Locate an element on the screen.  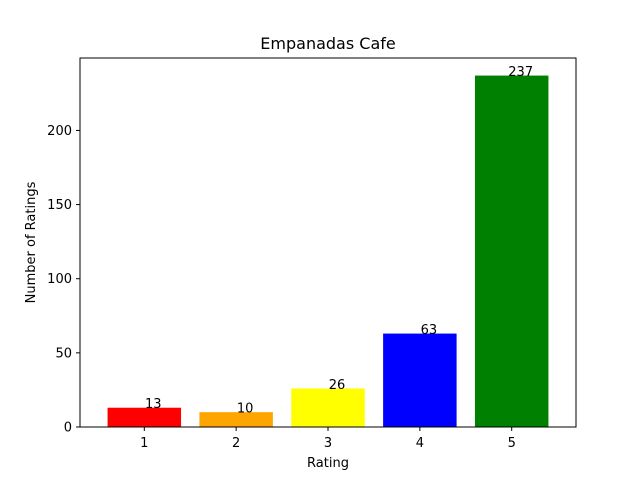
x-tick-label: 3 is located at coordinates (328, 443).